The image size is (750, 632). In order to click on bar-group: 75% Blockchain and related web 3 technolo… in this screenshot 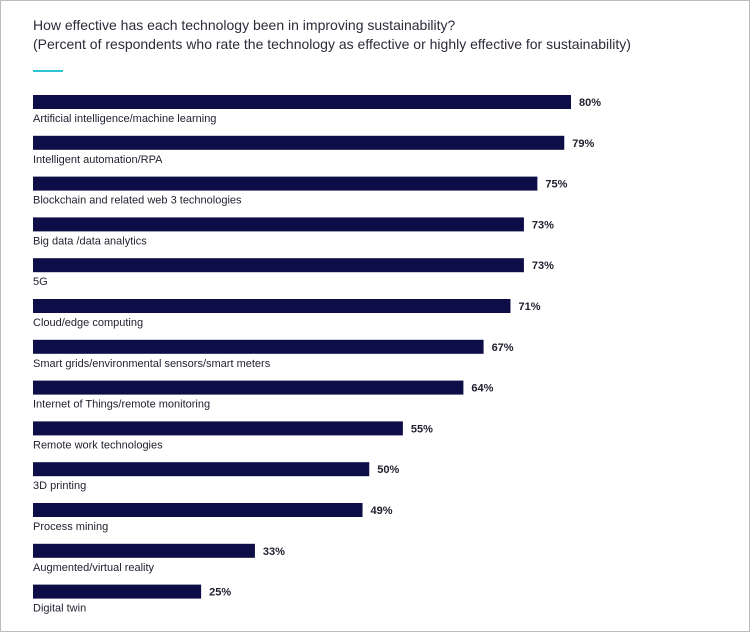, I will do `click(300, 191)`.